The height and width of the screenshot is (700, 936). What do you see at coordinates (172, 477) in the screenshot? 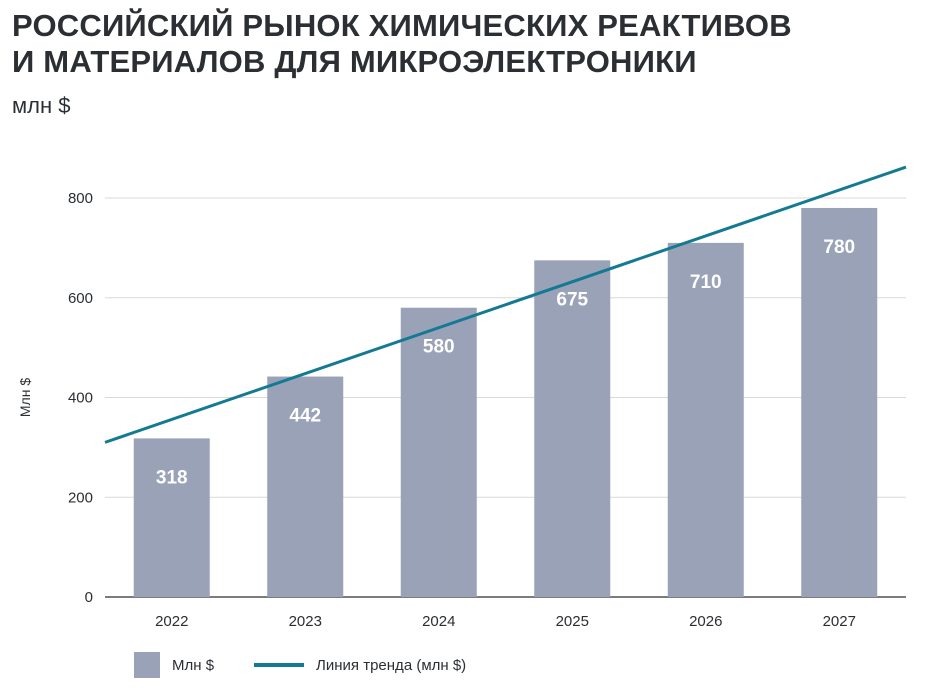
I see `bar-value-label: 318` at bounding box center [172, 477].